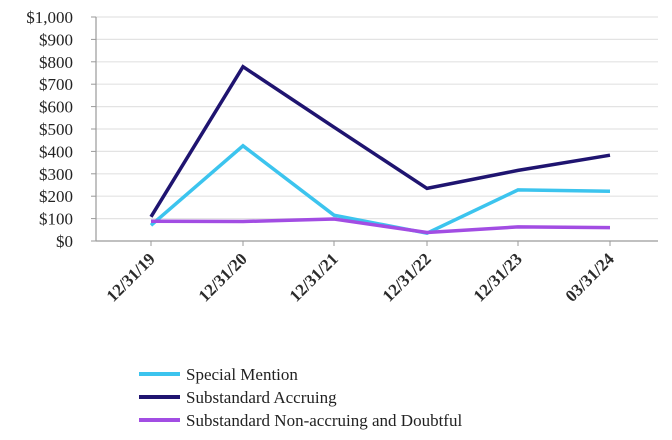 The height and width of the screenshot is (440, 672). Describe the element at coordinates (56, 107) in the screenshot. I see `y-tick-label: $600` at that location.